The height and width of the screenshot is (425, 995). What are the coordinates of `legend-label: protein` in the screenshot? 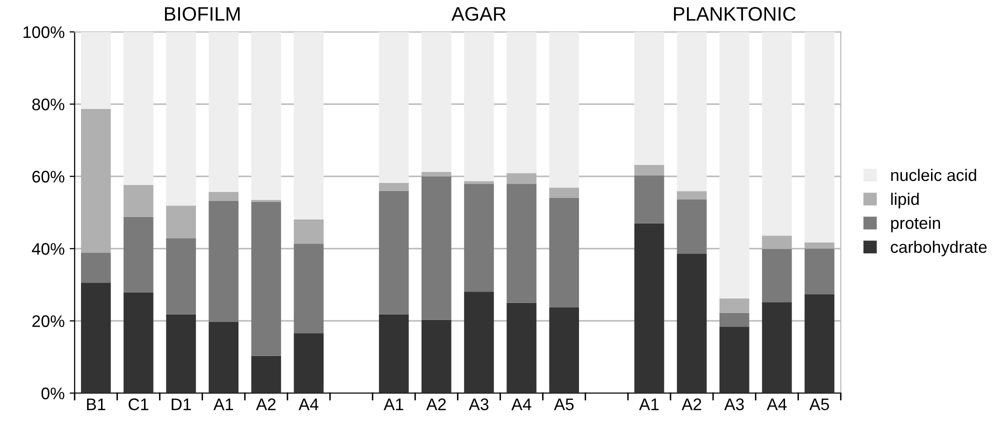 It's located at (915, 224).